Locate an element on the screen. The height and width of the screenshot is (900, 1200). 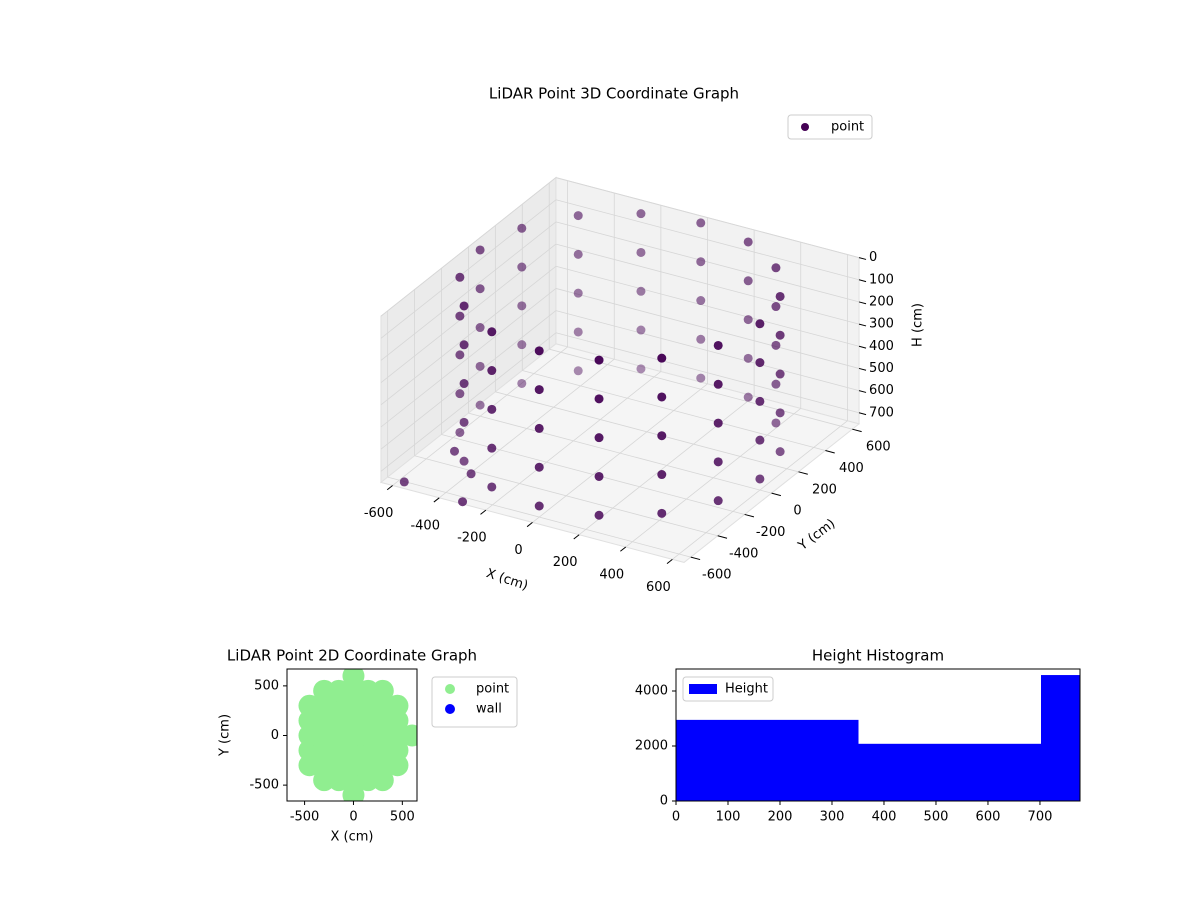
x-tick-label: 100 is located at coordinates (728, 817).